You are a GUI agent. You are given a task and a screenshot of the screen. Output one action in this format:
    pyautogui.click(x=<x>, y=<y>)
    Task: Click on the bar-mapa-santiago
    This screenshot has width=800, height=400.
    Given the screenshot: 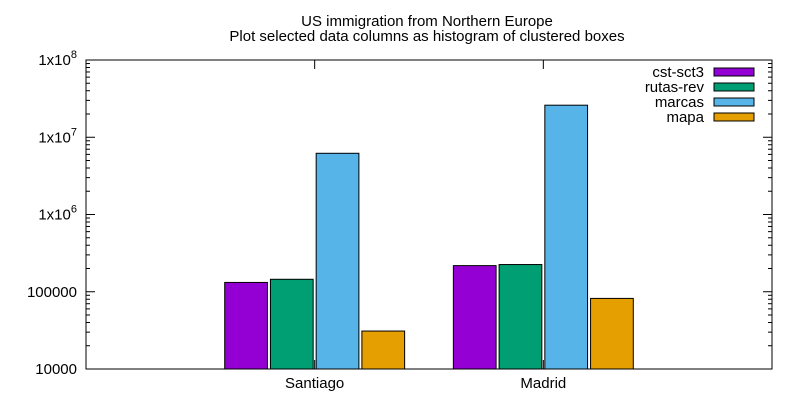 What is the action you would take?
    pyautogui.click(x=383, y=350)
    